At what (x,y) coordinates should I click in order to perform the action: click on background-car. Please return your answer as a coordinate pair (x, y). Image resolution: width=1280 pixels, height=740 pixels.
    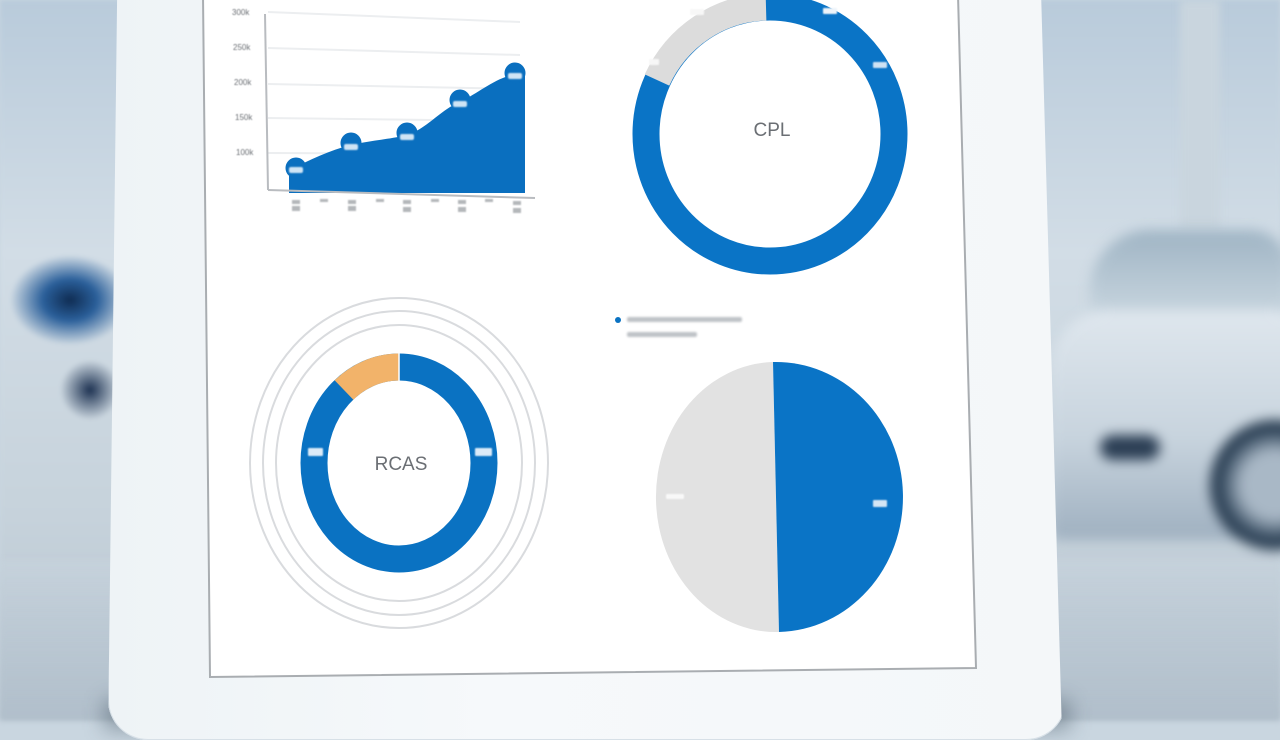
    Looking at the image, I should click on (1165, 390).